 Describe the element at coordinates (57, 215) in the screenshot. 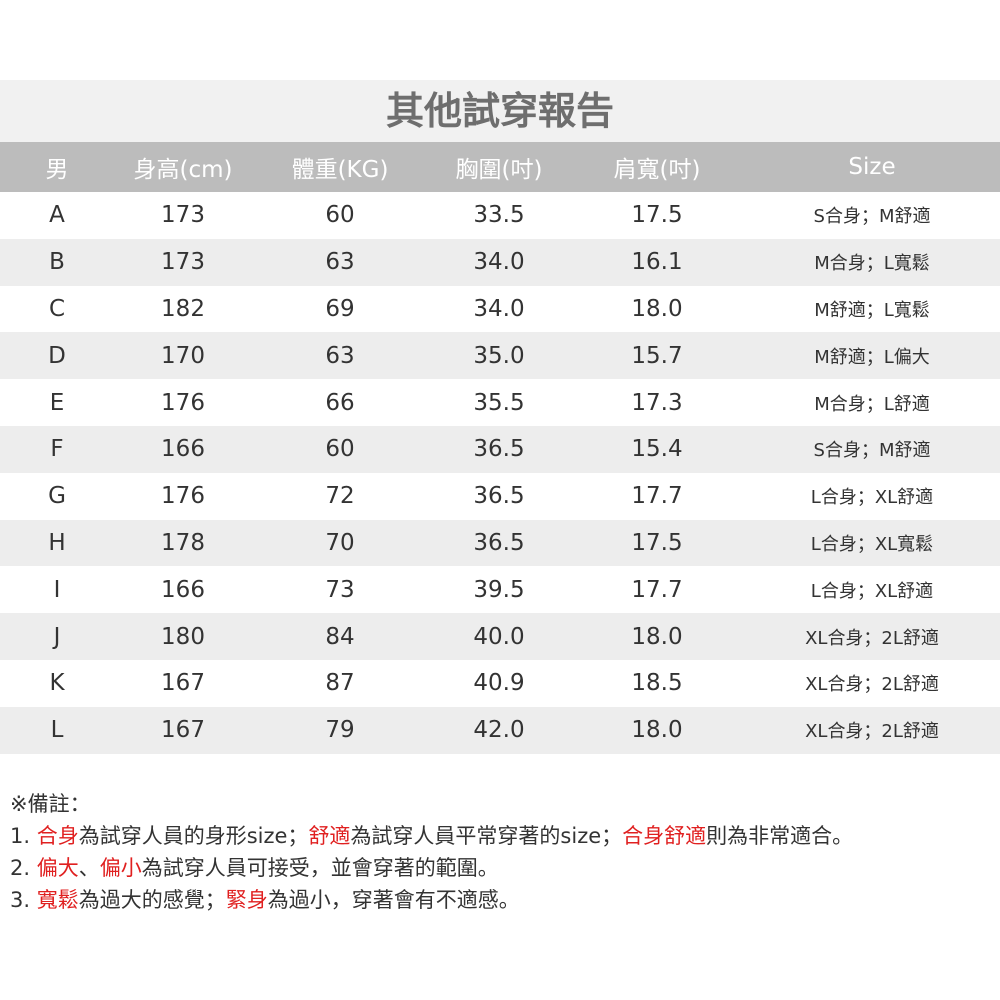

I see `table-cell: A` at that location.